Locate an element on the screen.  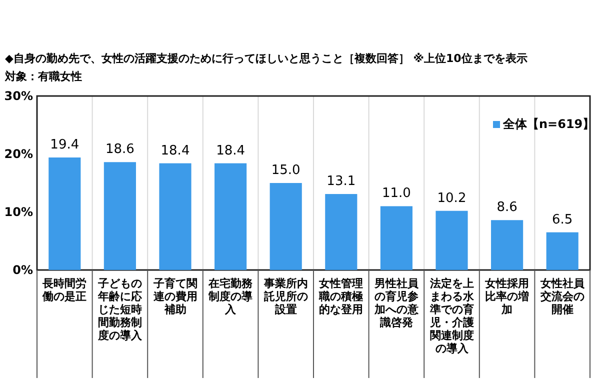
x-tick-label: 法定を上まわる水準での育児・介護関連制度の導入 is located at coordinates (451, 316).